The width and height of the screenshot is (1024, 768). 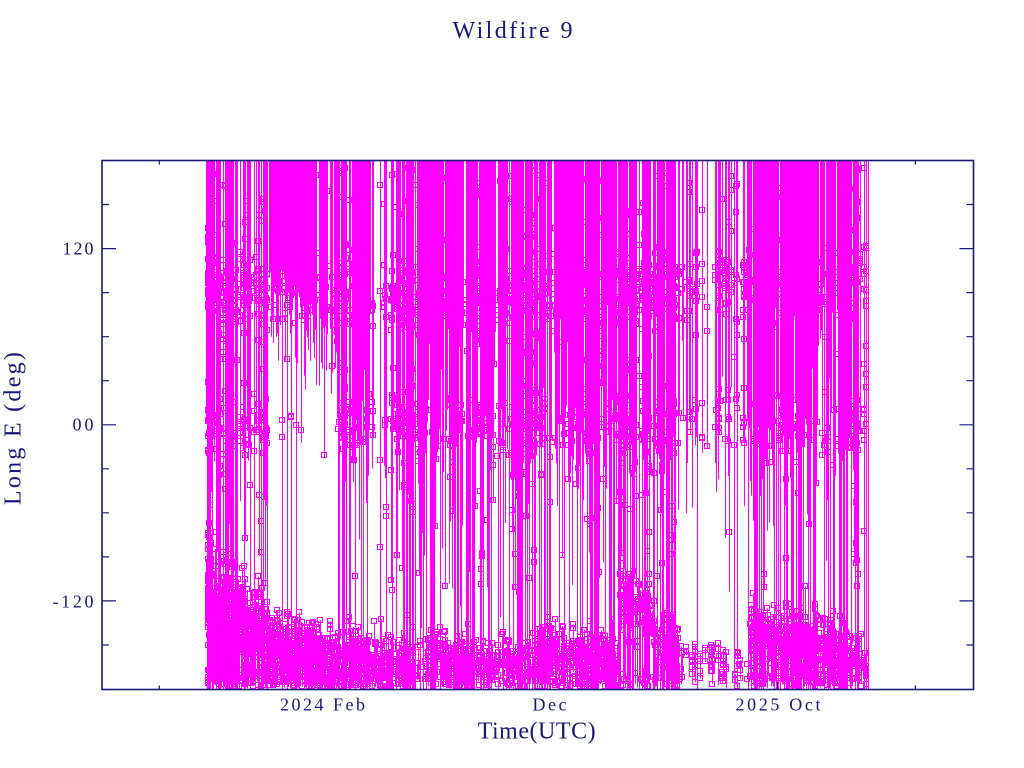 I want to click on svg-text: Wildfire 9, so click(x=513, y=31).